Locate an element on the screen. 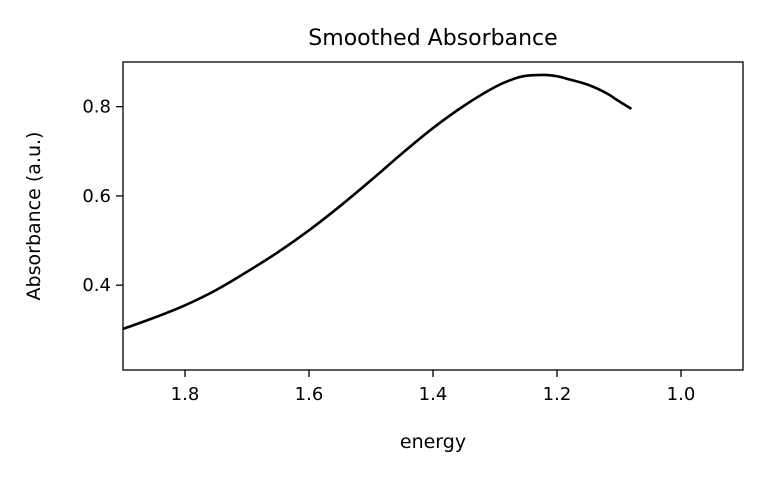 The width and height of the screenshot is (762, 477). y-tick-label: 0.4 is located at coordinates (96, 285).